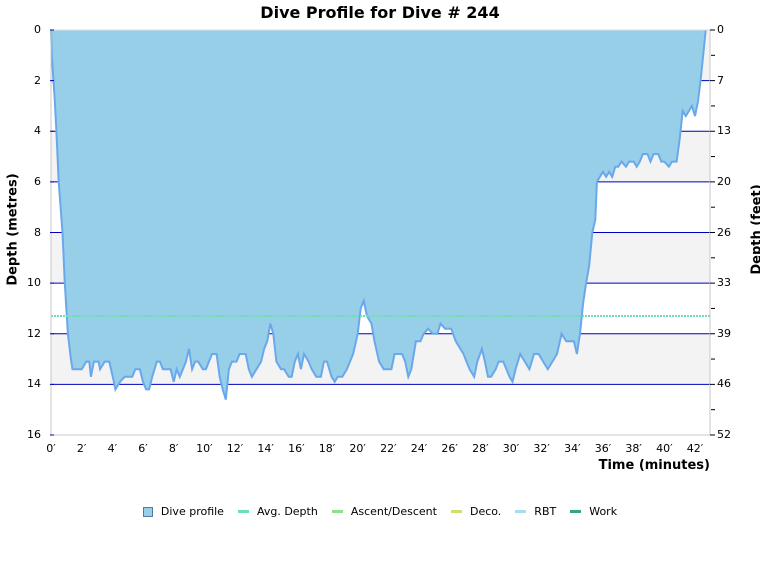 The width and height of the screenshot is (760, 580). I want to click on x-tick-label: 30′, so click(511, 448).